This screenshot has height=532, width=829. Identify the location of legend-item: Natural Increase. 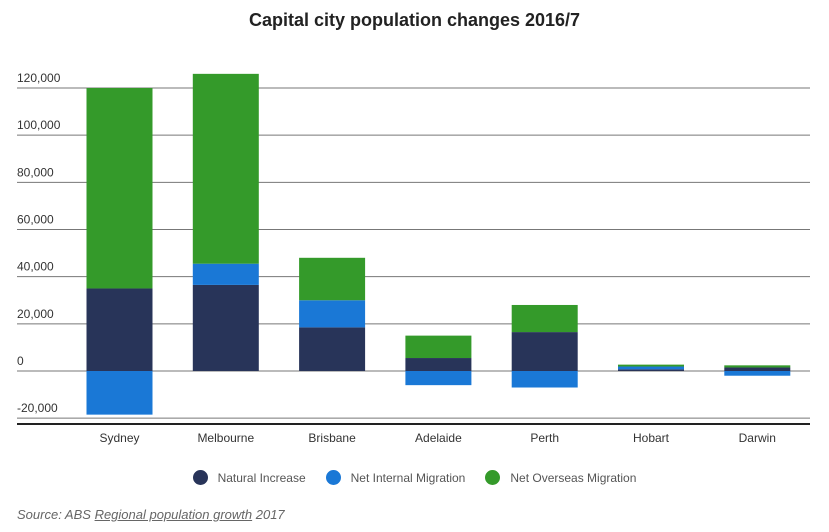
(249, 477).